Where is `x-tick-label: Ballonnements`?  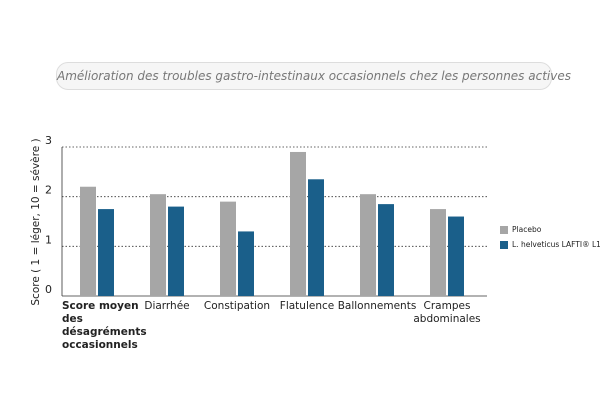
x-tick-label: Ballonnements is located at coordinates (377, 306).